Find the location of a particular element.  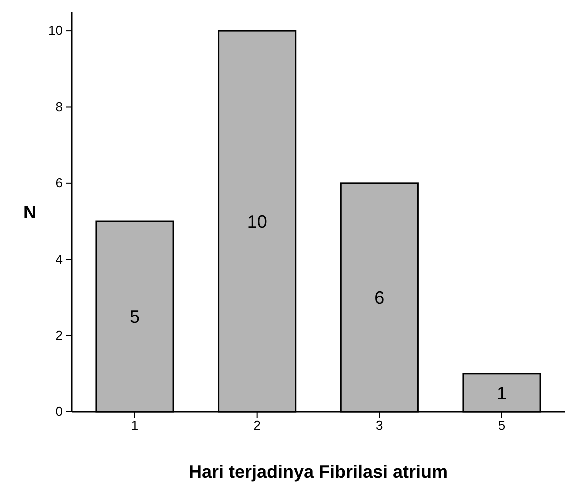

data-label: 1 is located at coordinates (502, 393).